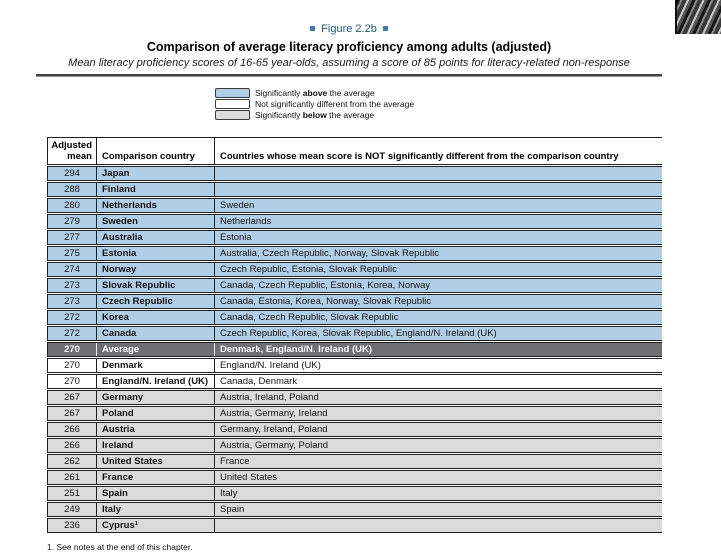 The width and height of the screenshot is (721, 555). What do you see at coordinates (354, 365) in the screenshot?
I see `table-row: 270 Denmark England/N. Ireland (UK)` at bounding box center [354, 365].